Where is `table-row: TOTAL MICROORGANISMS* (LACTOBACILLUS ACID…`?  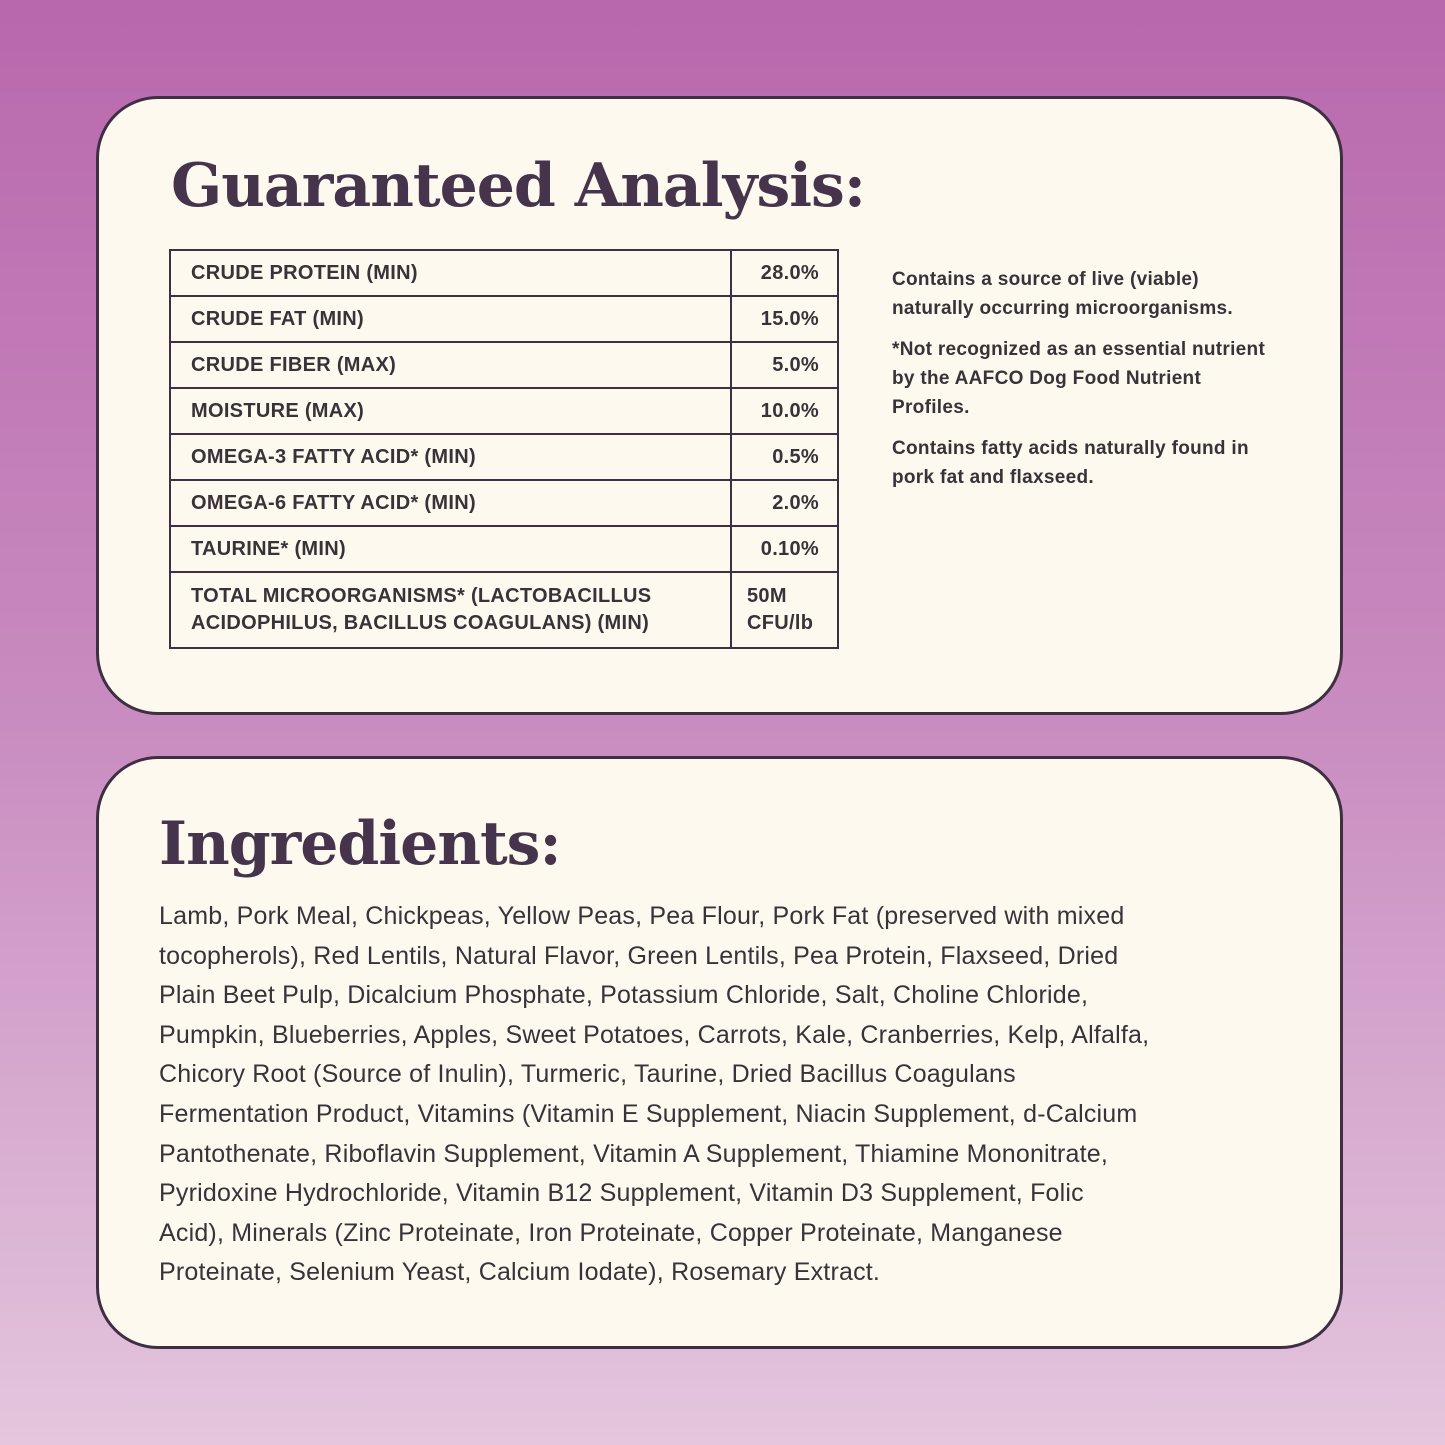
table-row: TOTAL MICROORGANISMS* (LACTOBACILLUS ACID… is located at coordinates (504, 610).